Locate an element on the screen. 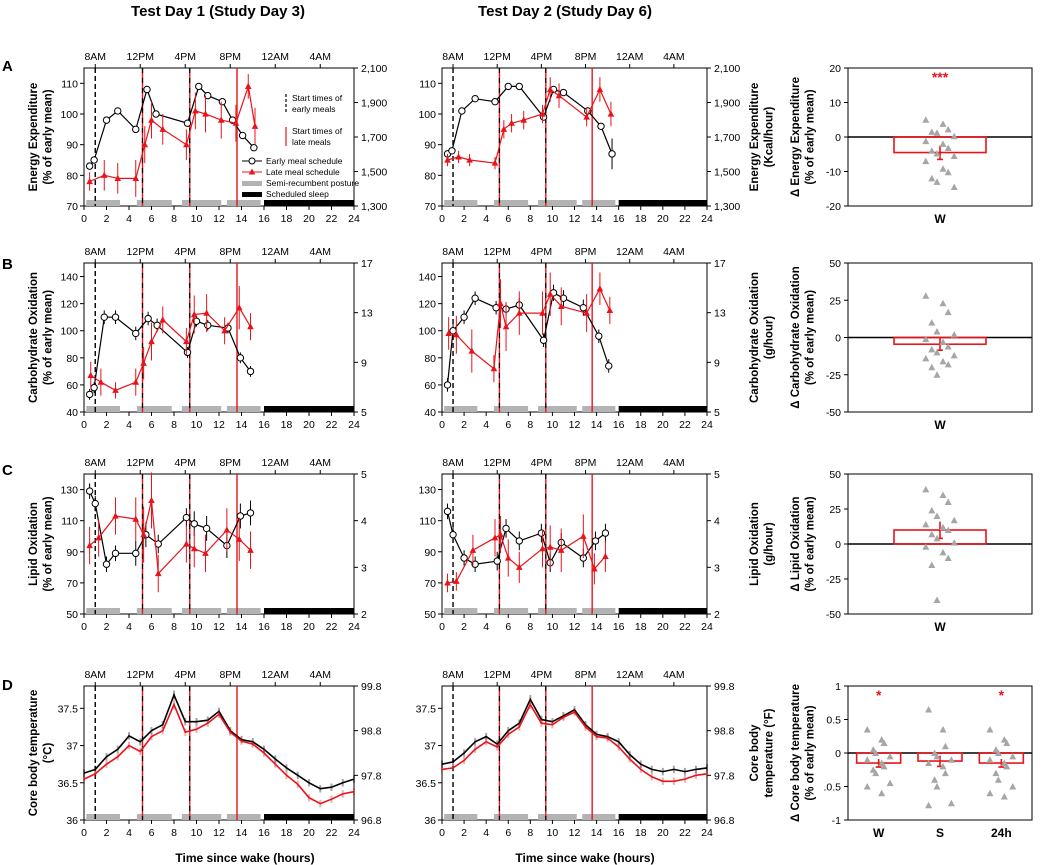  panel-c-day1-ytick-label: 110 is located at coordinates (69, 522).